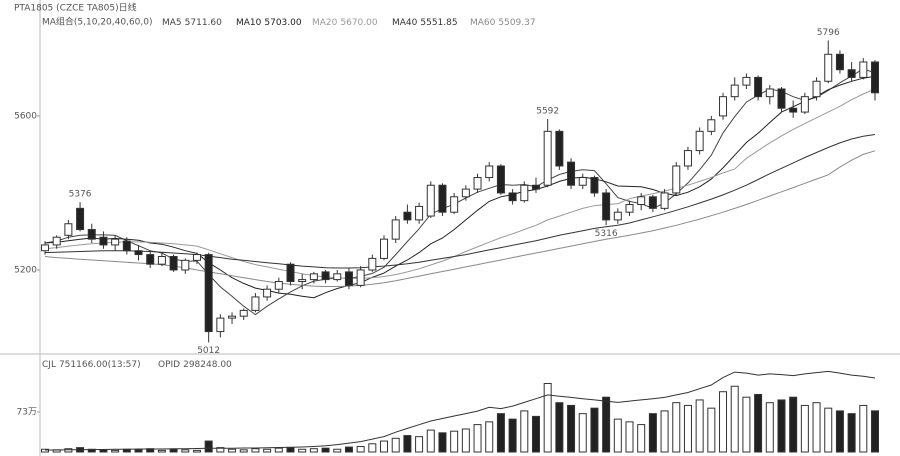  Describe the element at coordinates (169, 365) in the screenshot. I see `header-name: OPID` at that location.